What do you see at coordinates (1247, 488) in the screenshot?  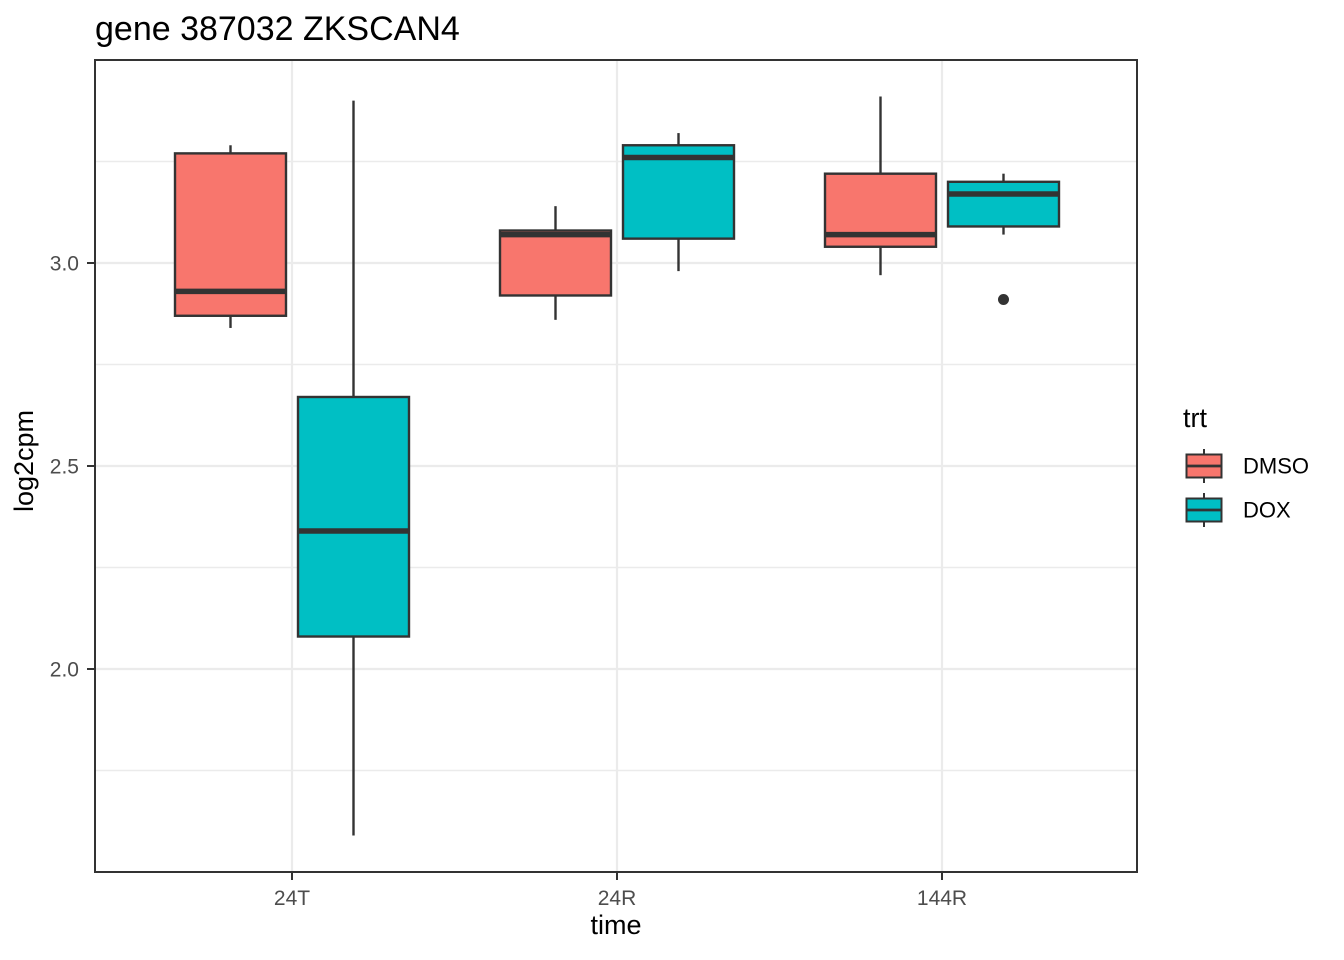 I see `legend-layer: DMSO DOX` at bounding box center [1247, 488].